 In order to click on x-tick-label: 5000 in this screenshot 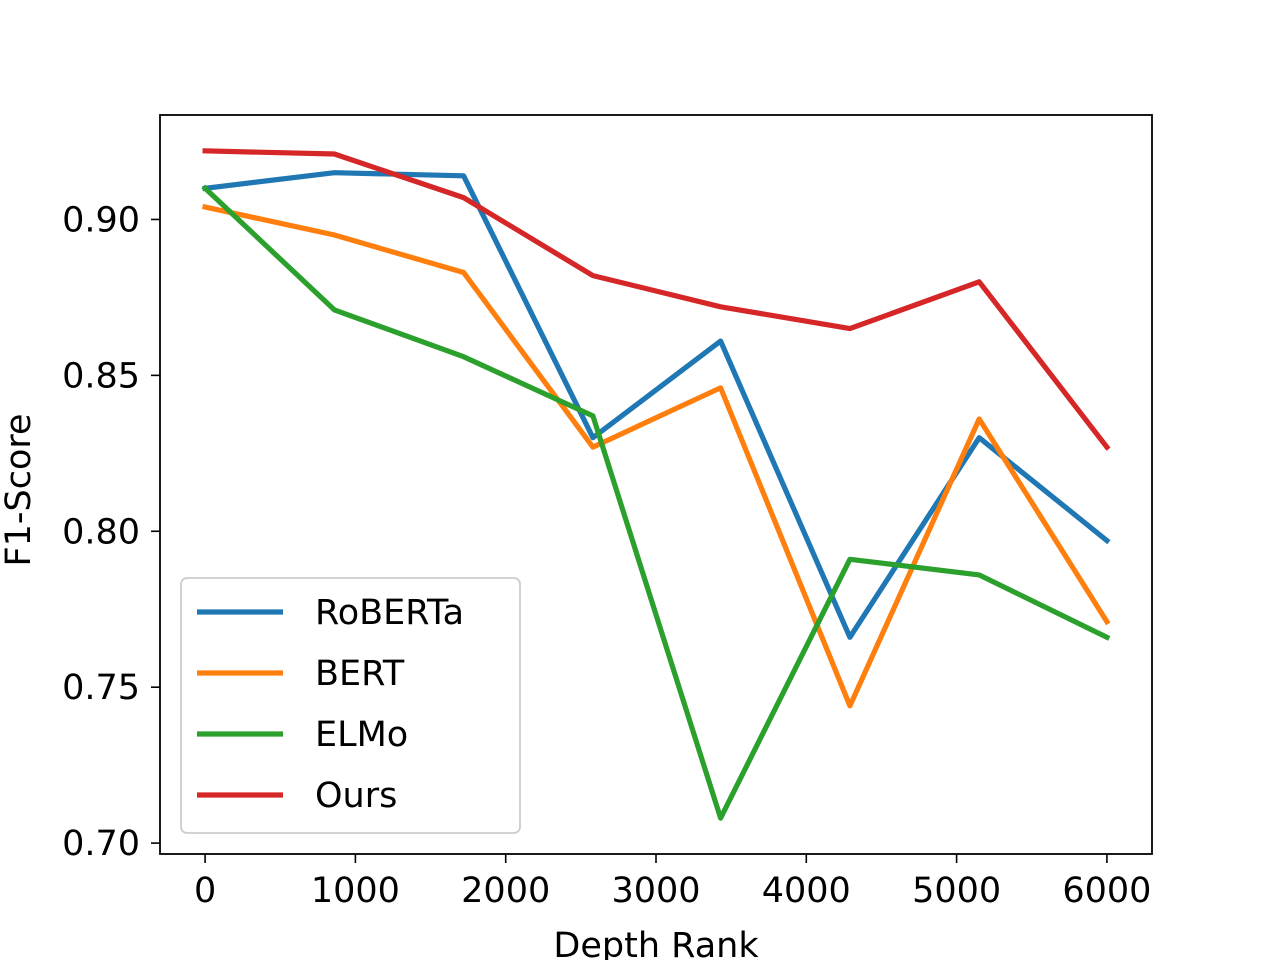, I will do `click(956, 891)`.